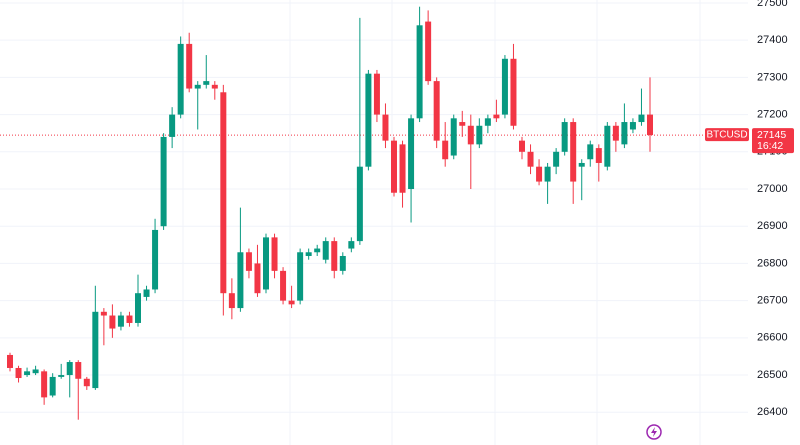  I want to click on symbol-label: BTCUSD, so click(726, 135).